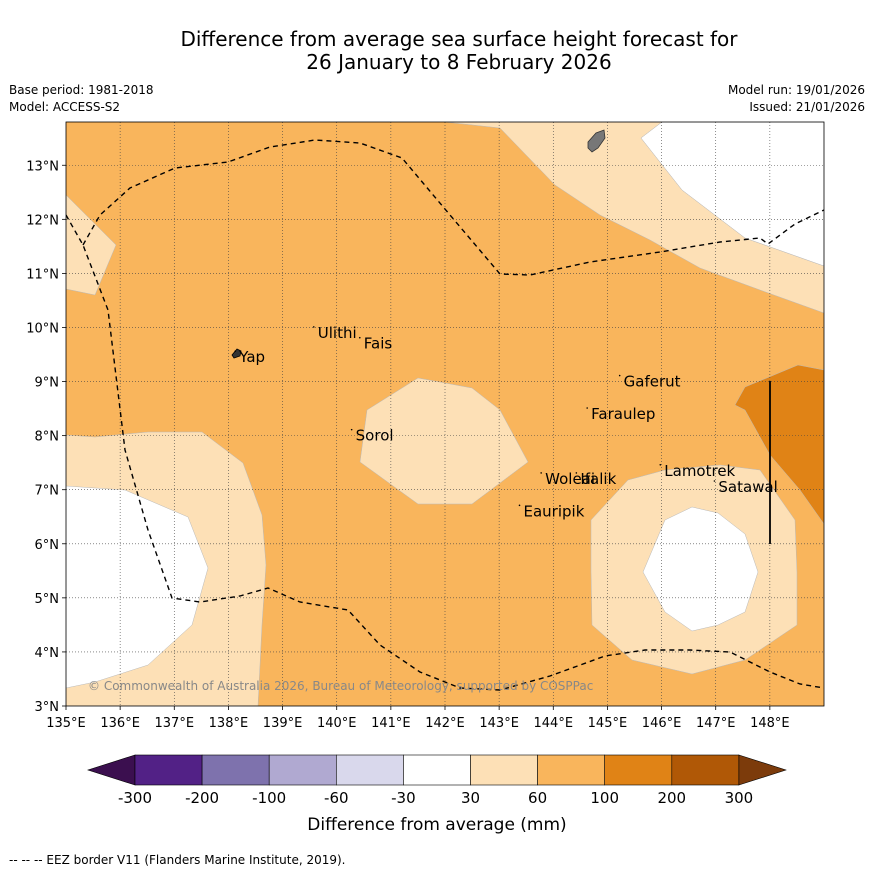 This screenshot has height=873, width=873. Describe the element at coordinates (251, 357) in the screenshot. I see `place-label: Yap` at that location.